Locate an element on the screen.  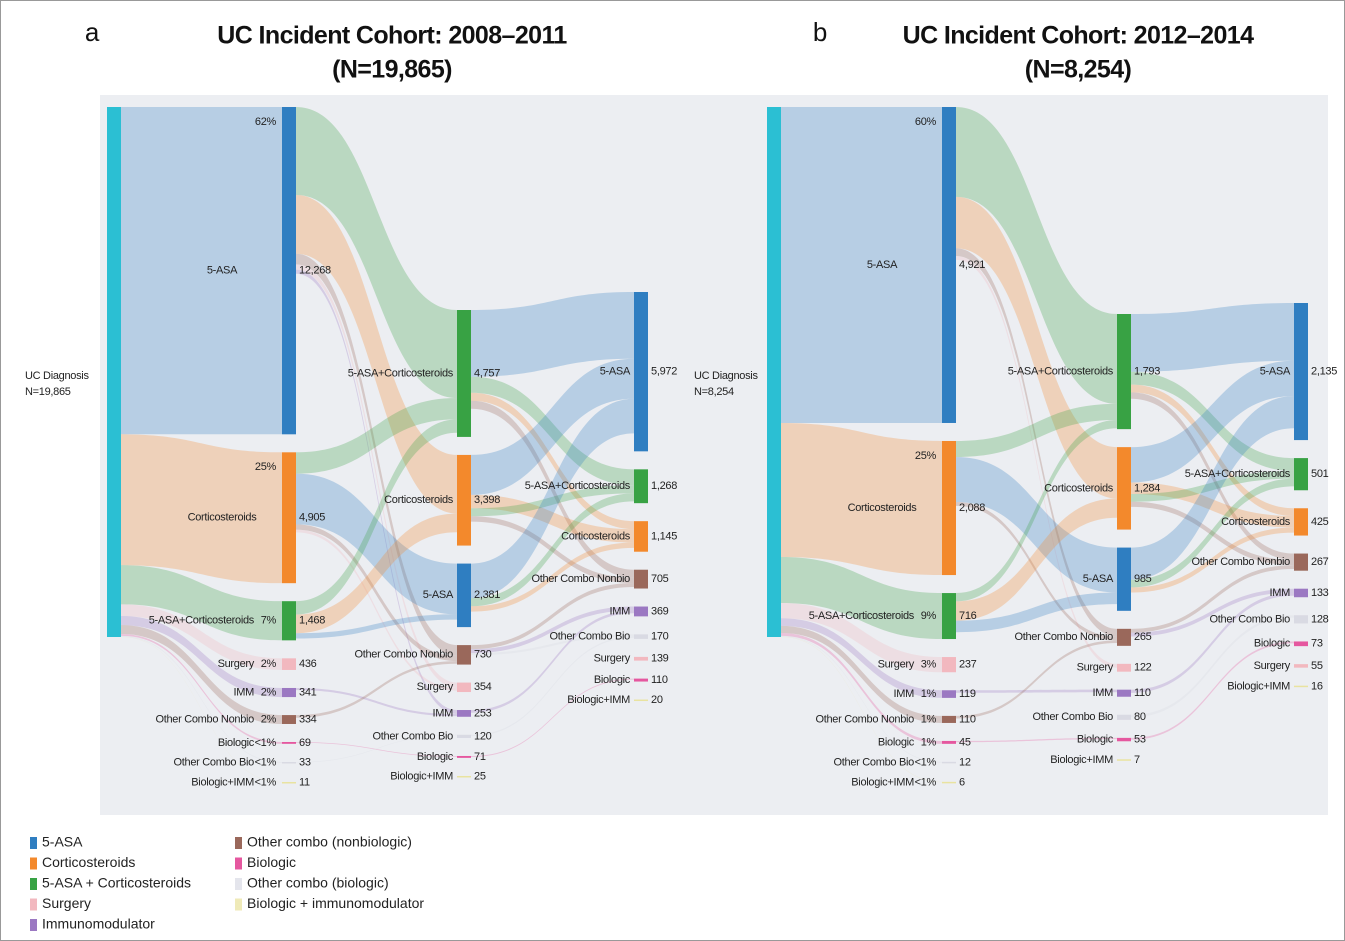
panel-letter: a is located at coordinates (92, 32).